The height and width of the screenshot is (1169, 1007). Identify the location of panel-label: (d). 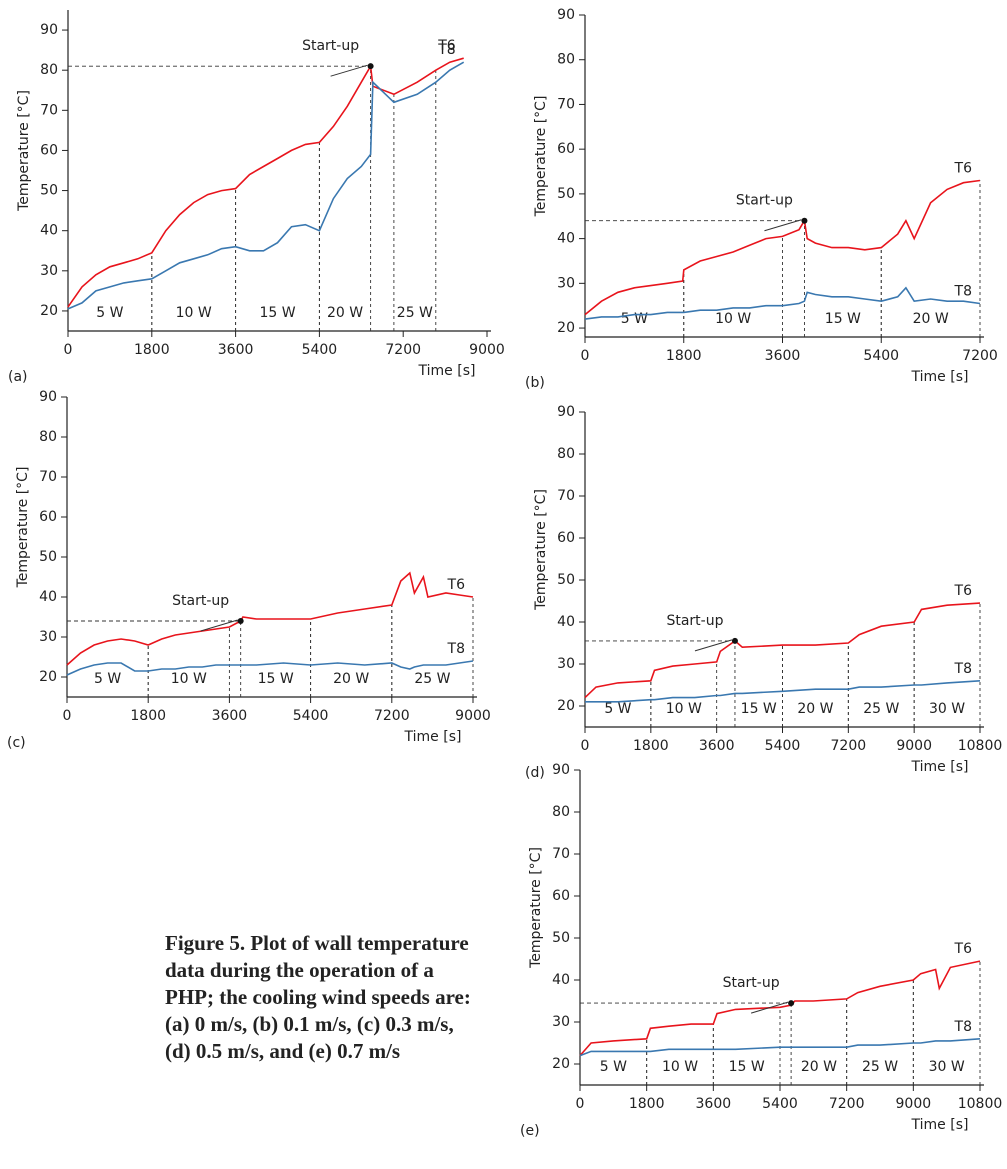
(535, 773).